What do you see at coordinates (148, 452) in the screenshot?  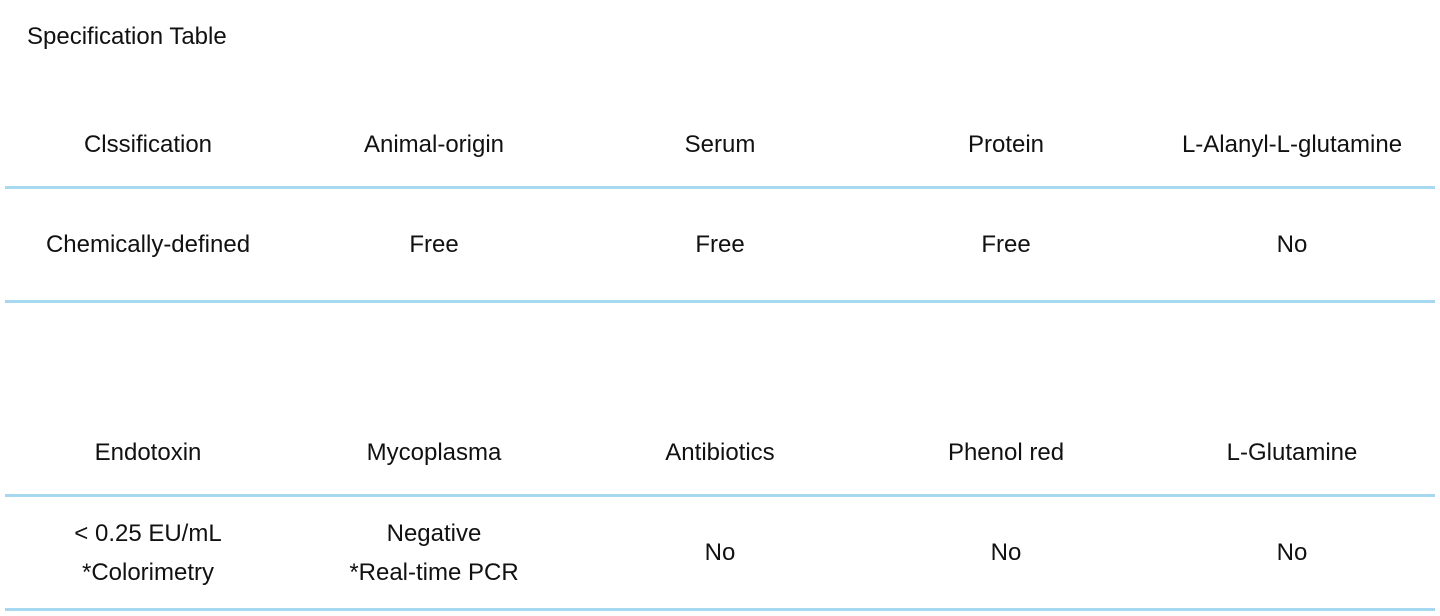 I see `header-cell: Endotoxin` at bounding box center [148, 452].